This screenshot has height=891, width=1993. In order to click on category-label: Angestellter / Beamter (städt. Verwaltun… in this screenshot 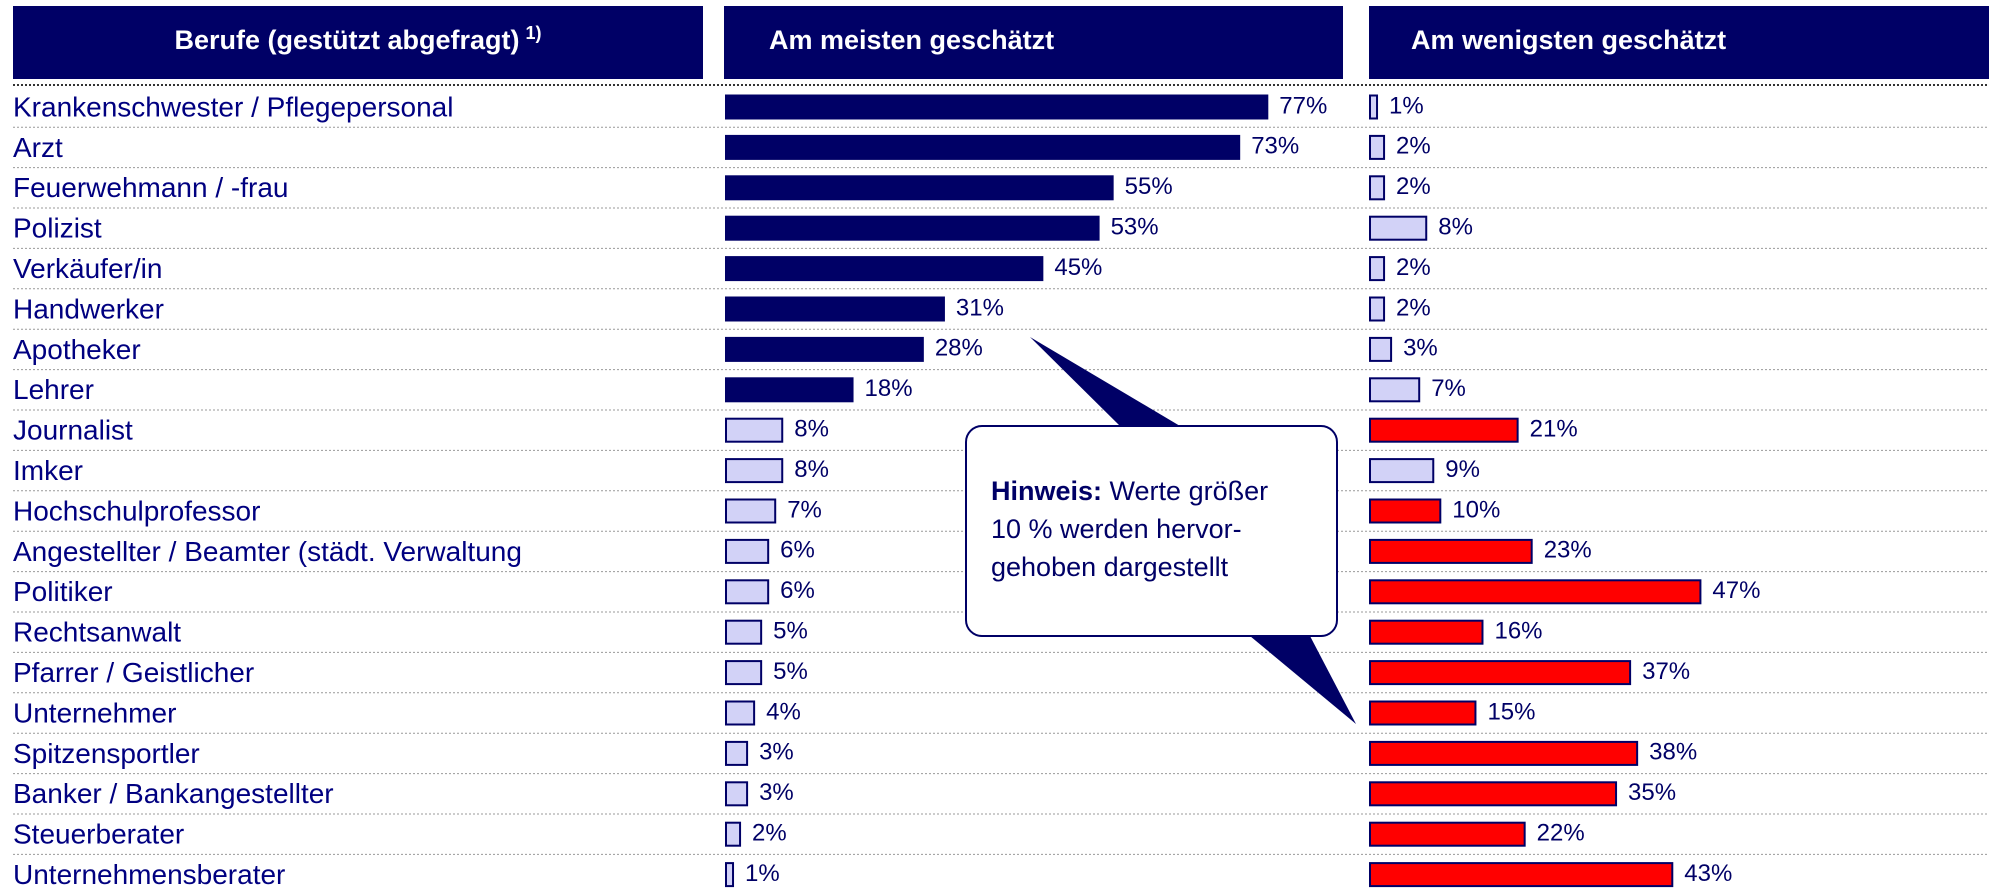, I will do `click(267, 551)`.